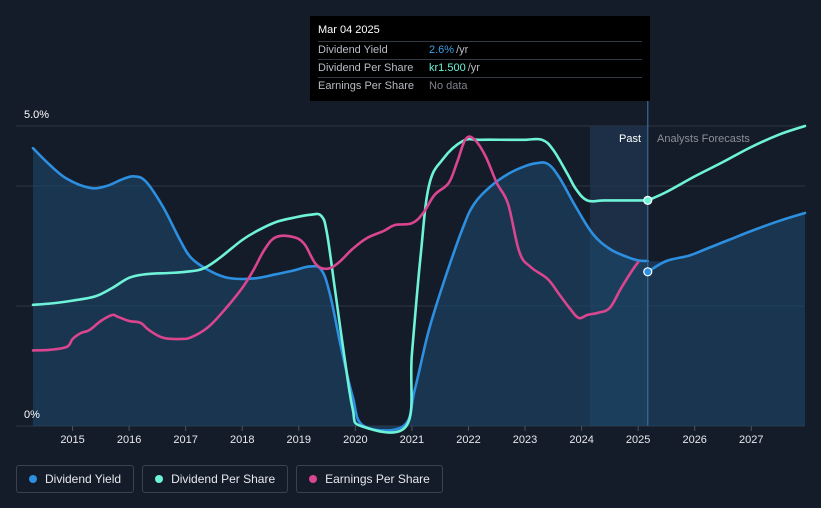 The width and height of the screenshot is (821, 508). I want to click on tooltip-value: No data, so click(448, 86).